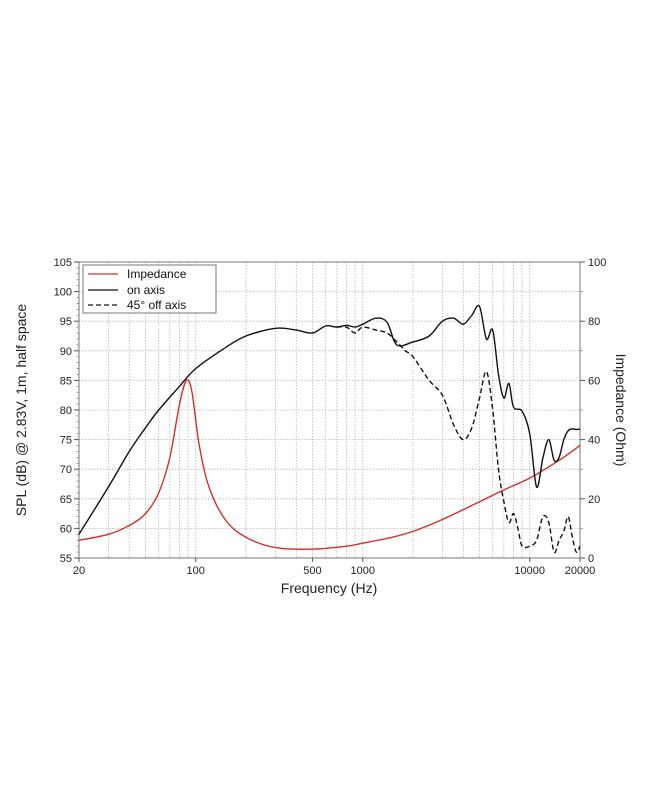 The height and width of the screenshot is (794, 650). Describe the element at coordinates (597, 263) in the screenshot. I see `y2-tick-label: 100` at that location.